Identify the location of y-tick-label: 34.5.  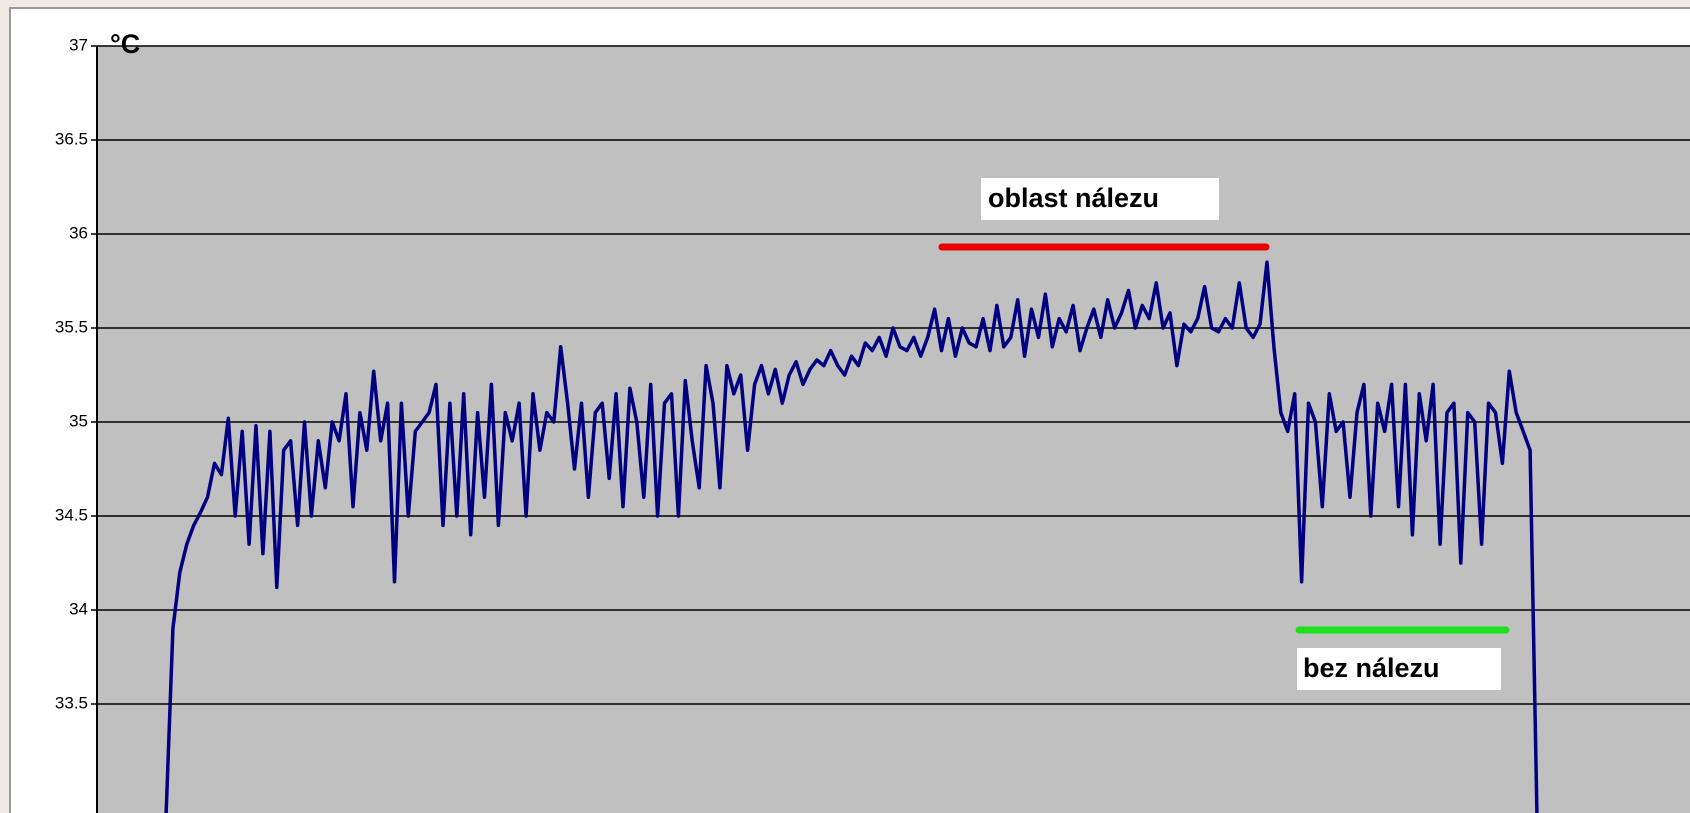
(71, 514).